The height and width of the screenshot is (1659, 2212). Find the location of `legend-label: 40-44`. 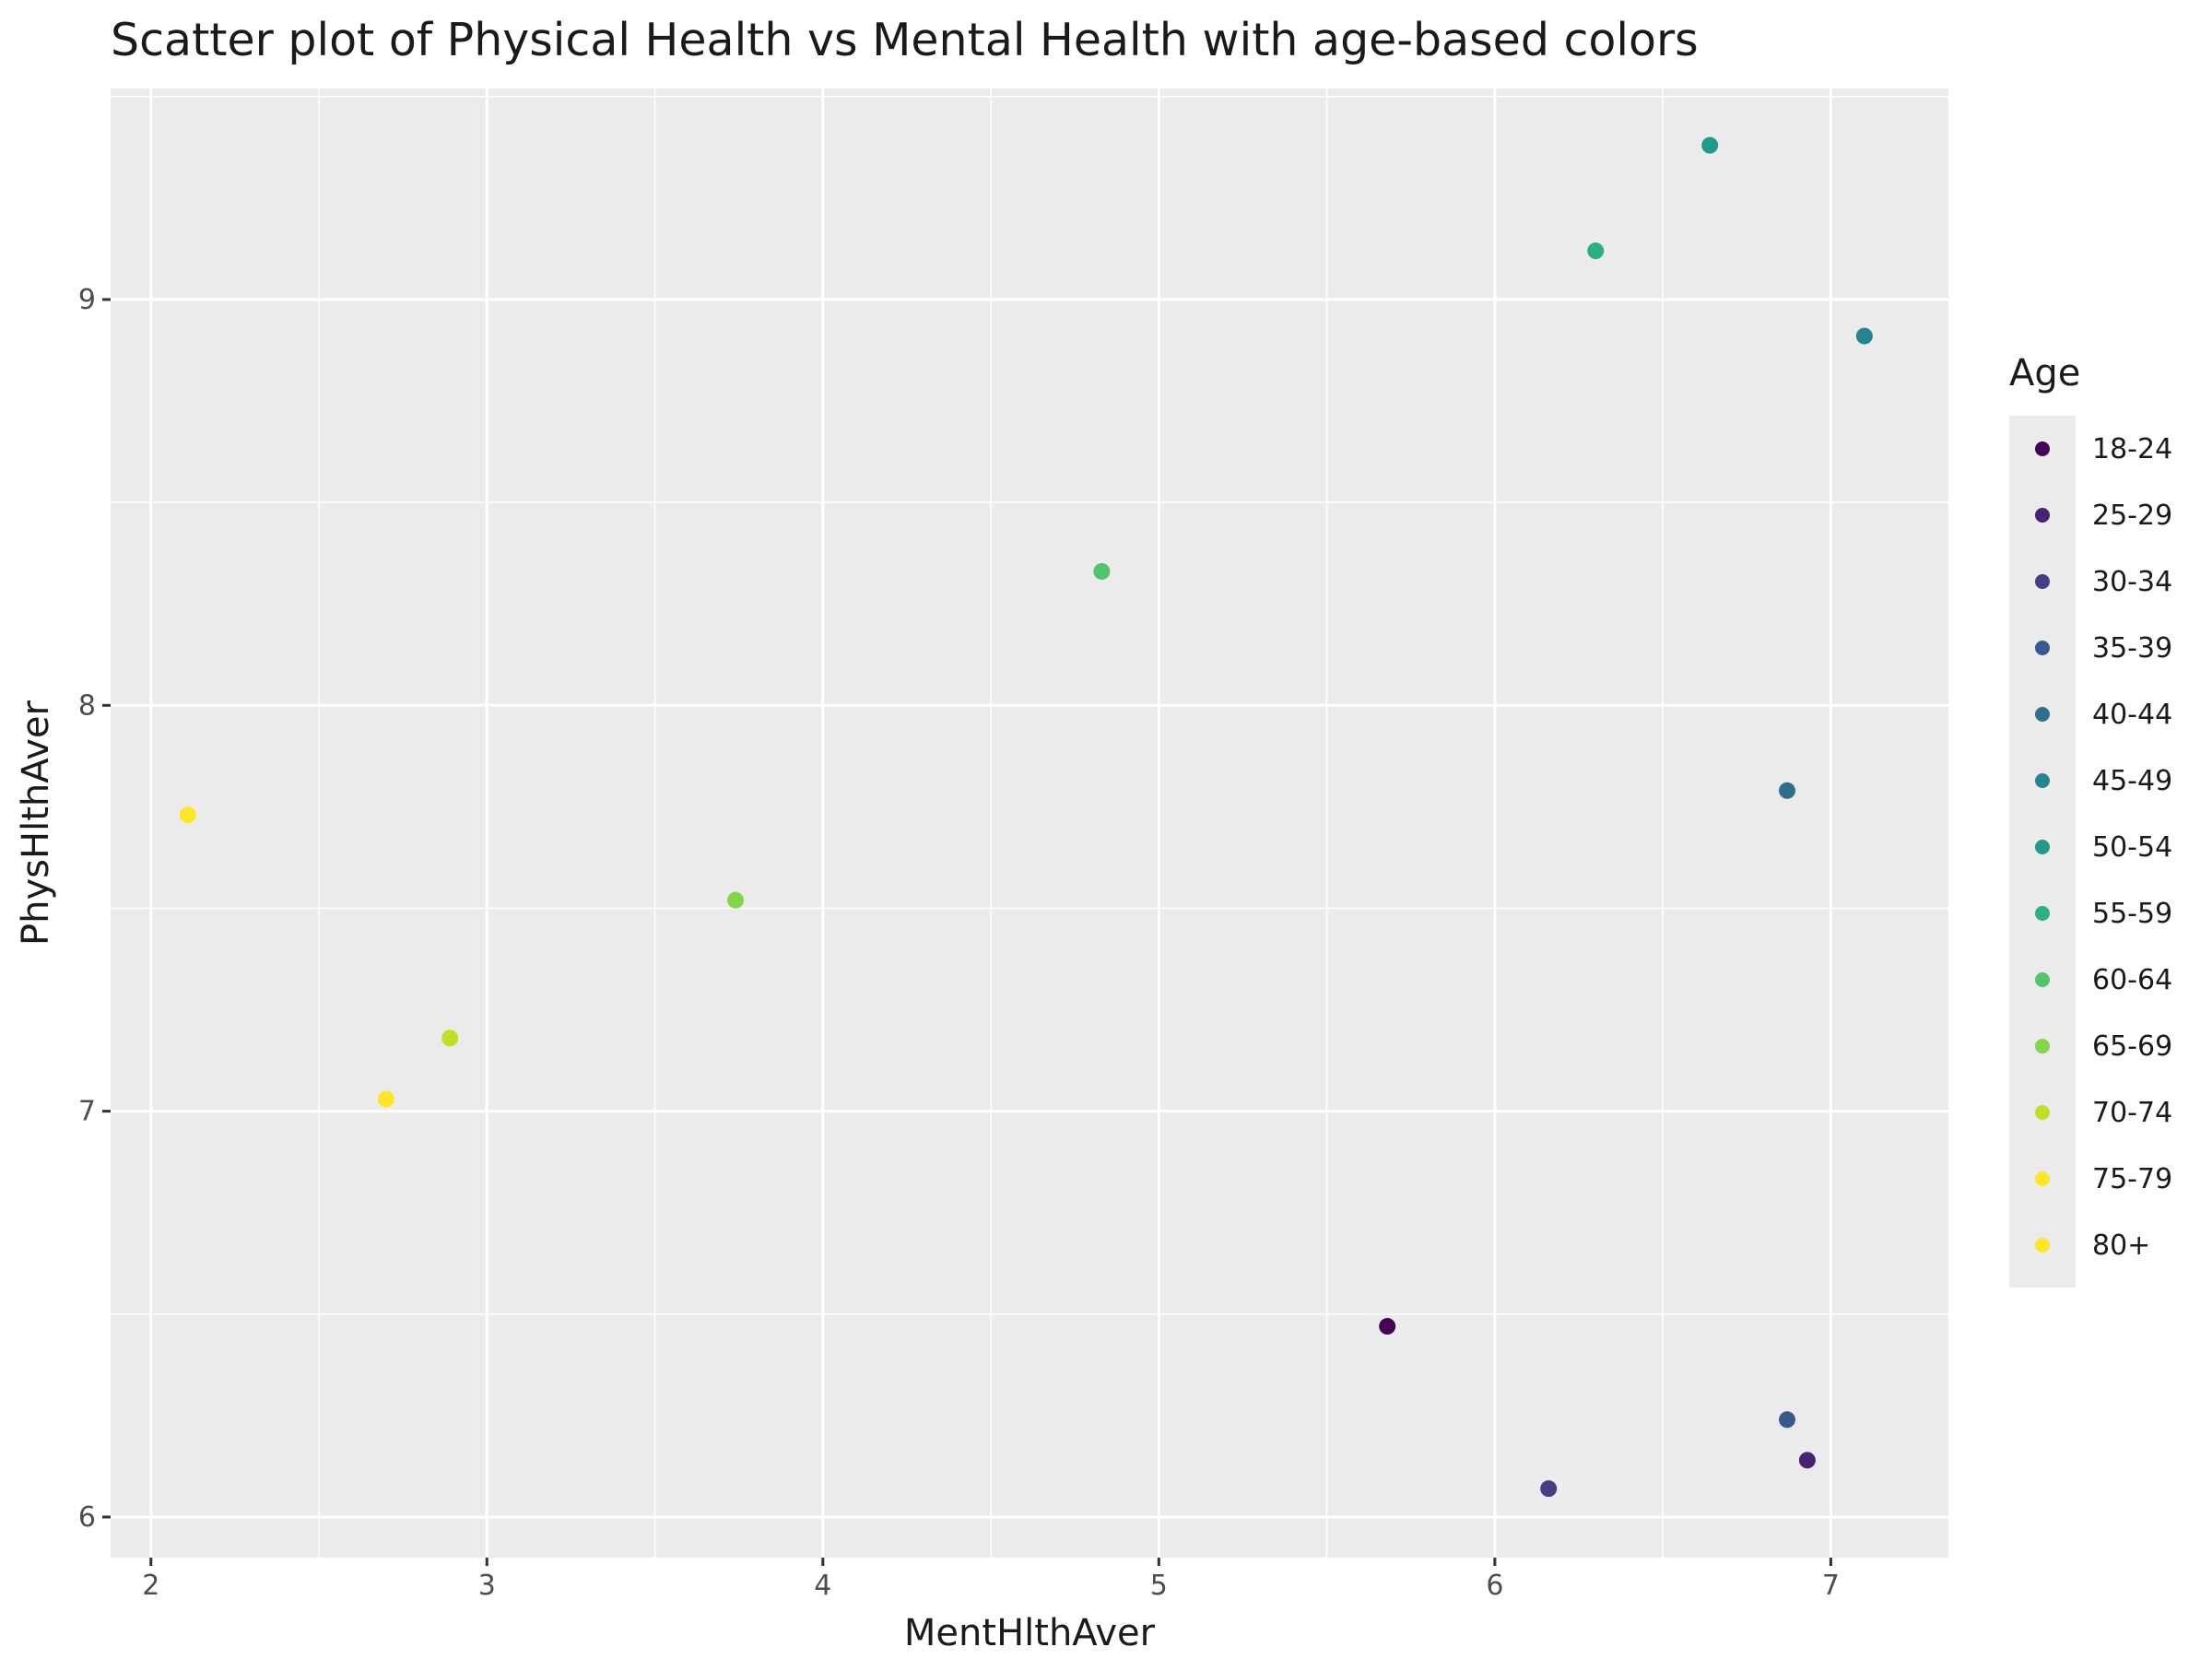

legend-label: 40-44 is located at coordinates (2132, 715).